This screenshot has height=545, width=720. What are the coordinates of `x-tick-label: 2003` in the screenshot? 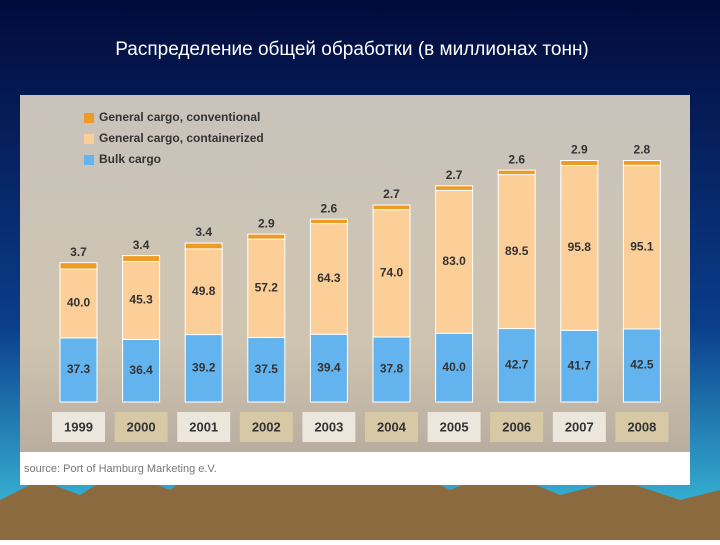 It's located at (328, 426).